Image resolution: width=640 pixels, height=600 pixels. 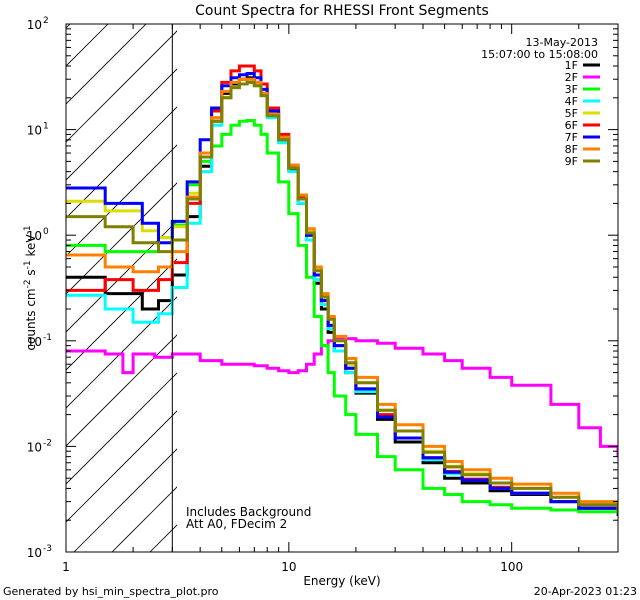 What do you see at coordinates (47, 549) in the screenshot?
I see `y-tick-exponent: -3` at bounding box center [47, 549].